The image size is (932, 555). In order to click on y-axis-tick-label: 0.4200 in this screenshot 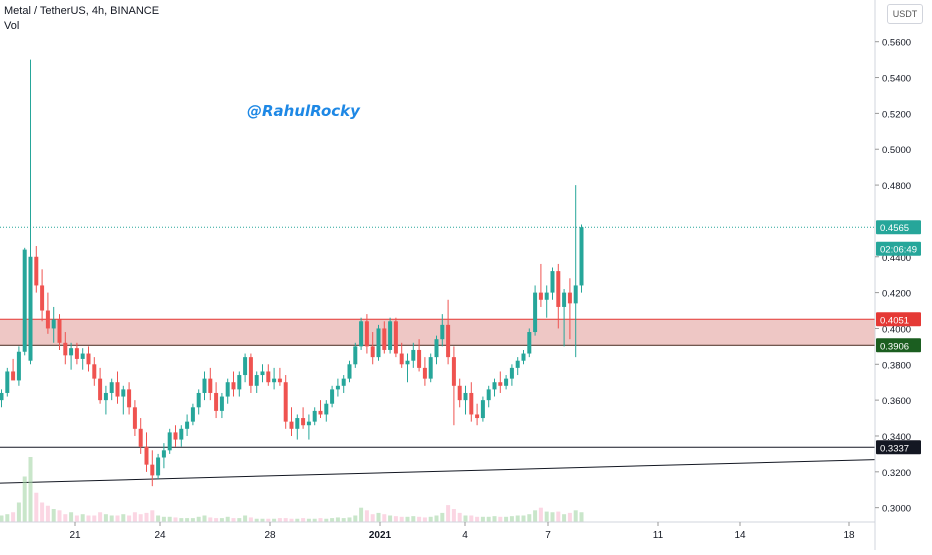, I will do `click(896, 294)`.